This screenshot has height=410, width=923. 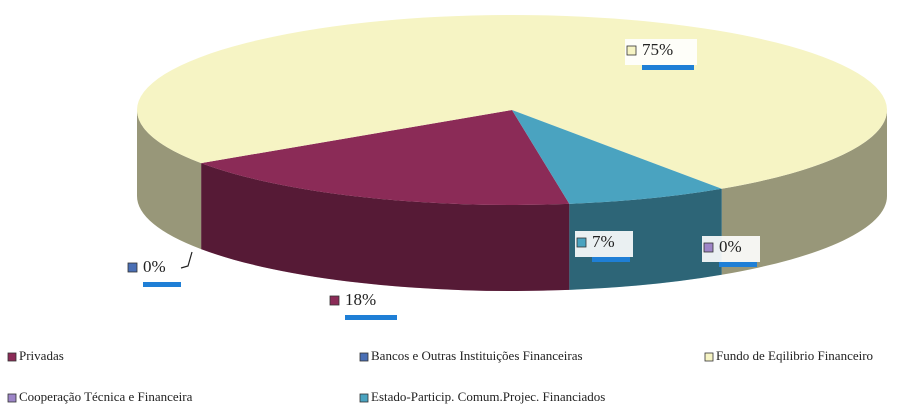 What do you see at coordinates (106, 396) in the screenshot?
I see `legend-label: Cooperação Técnica e Financeira` at bounding box center [106, 396].